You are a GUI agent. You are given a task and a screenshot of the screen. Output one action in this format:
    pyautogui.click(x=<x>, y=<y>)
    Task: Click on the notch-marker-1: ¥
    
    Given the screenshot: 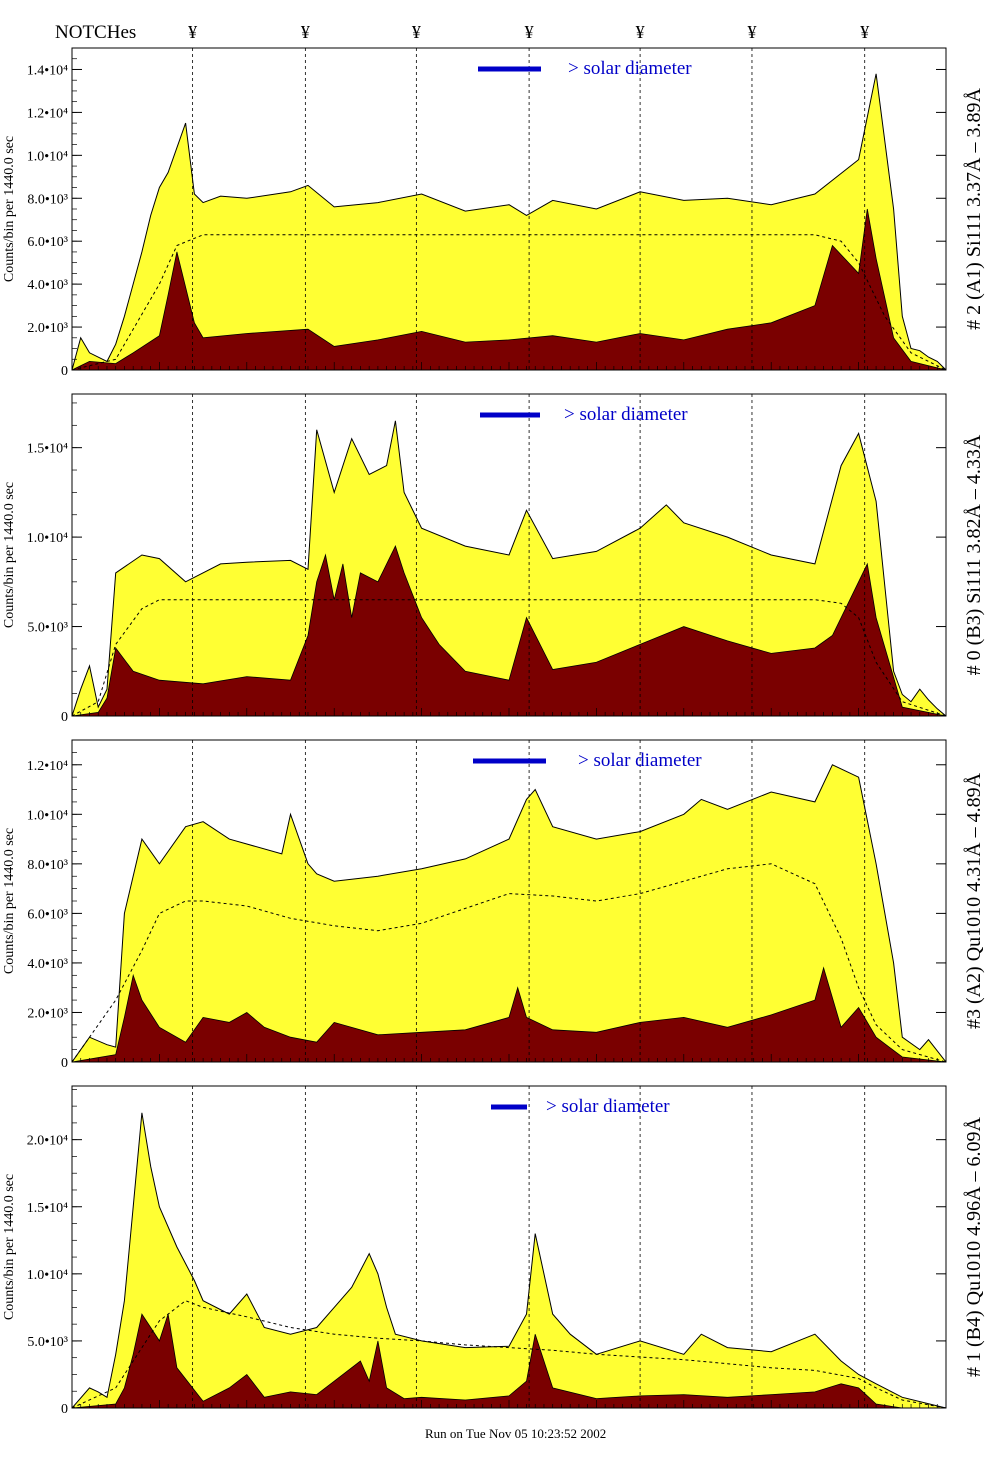 What is the action you would take?
    pyautogui.click(x=192, y=32)
    